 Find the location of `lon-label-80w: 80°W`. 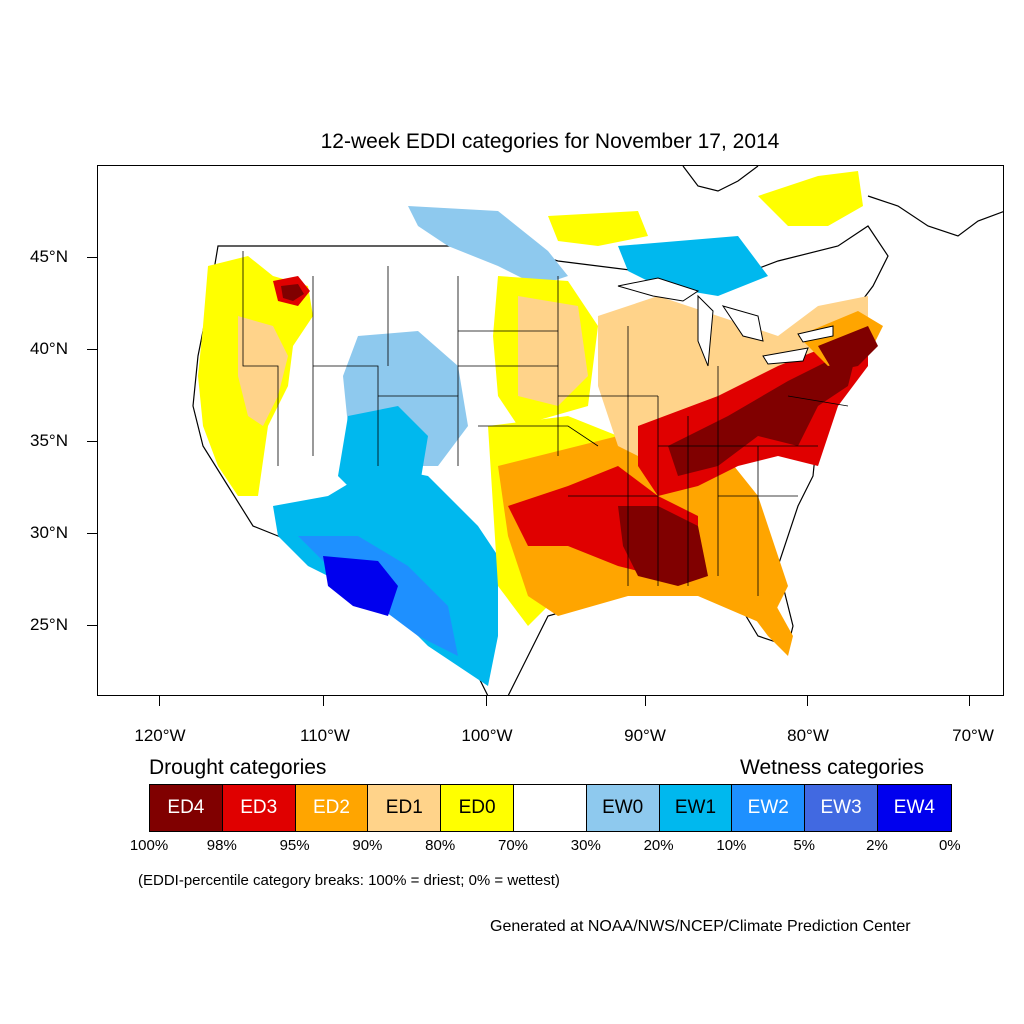

lon-label-80w: 80°W is located at coordinates (808, 735).